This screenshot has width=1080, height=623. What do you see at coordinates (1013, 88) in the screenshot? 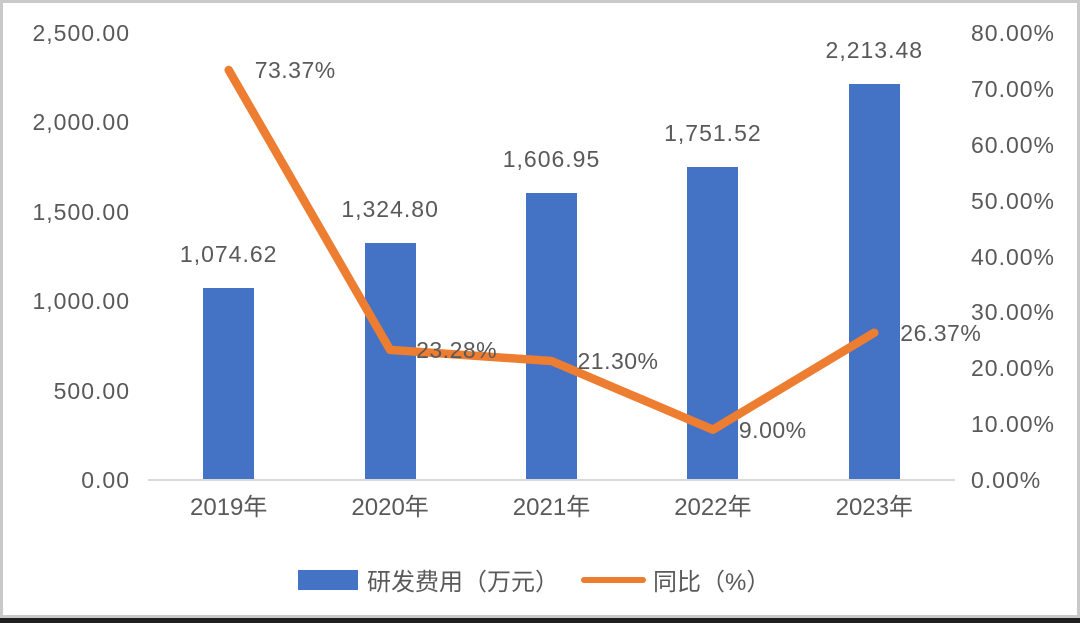
I see `right-axis-tick: 70.00%` at bounding box center [1013, 88].